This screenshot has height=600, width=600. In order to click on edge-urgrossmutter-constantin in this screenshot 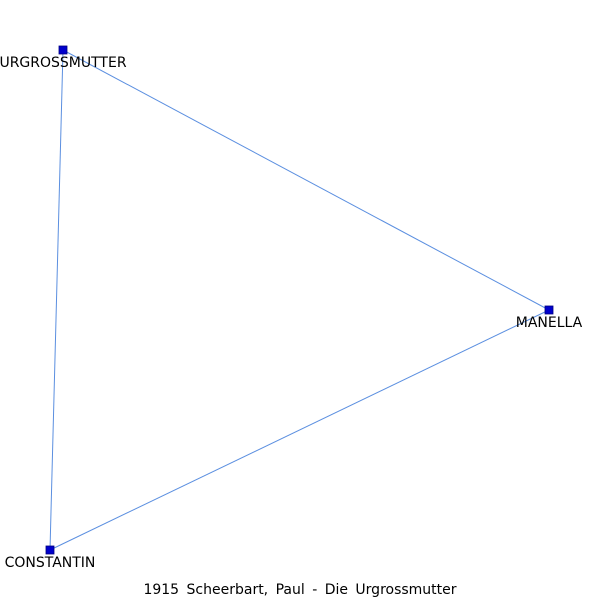, I will do `click(56, 300)`.